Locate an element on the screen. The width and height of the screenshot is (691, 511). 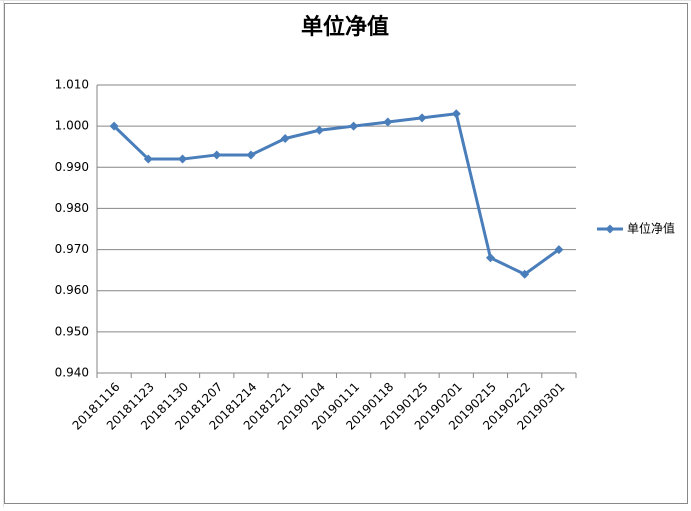
y-tick-label: 0.970 is located at coordinates (72, 249).